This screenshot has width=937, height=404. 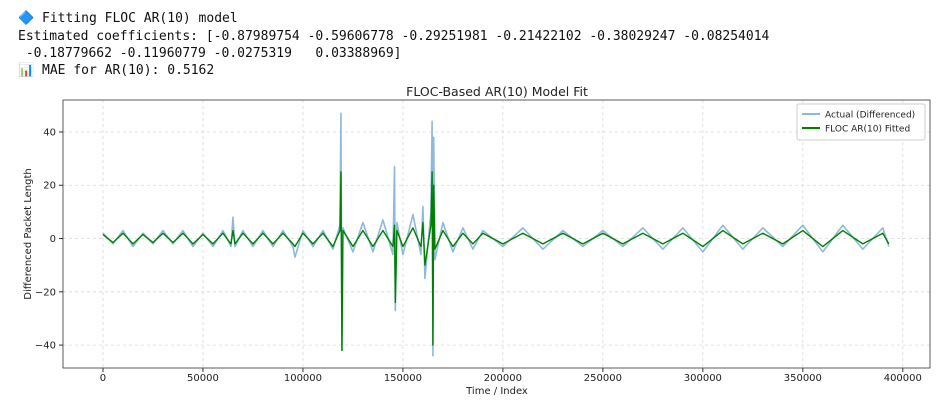 I want to click on legend-label: Actual (Differenced), so click(x=870, y=116).